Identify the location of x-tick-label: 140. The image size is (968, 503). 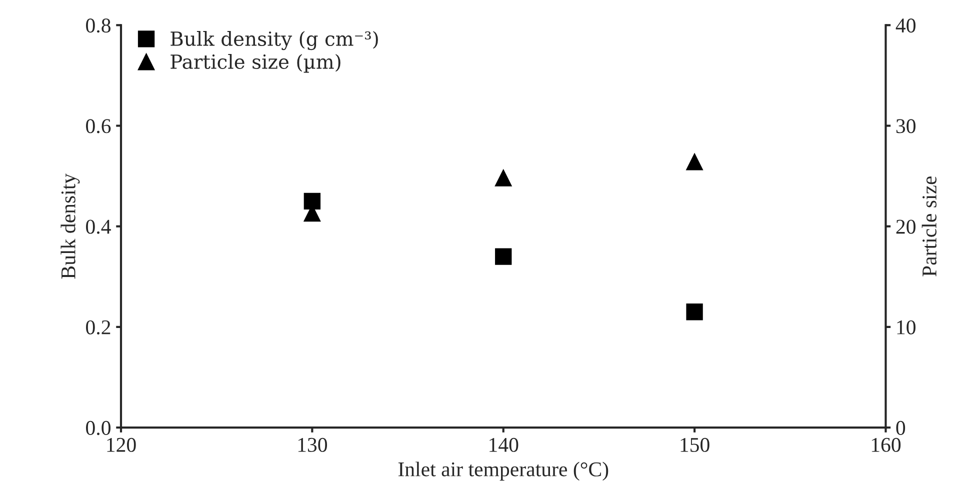
(504, 445).